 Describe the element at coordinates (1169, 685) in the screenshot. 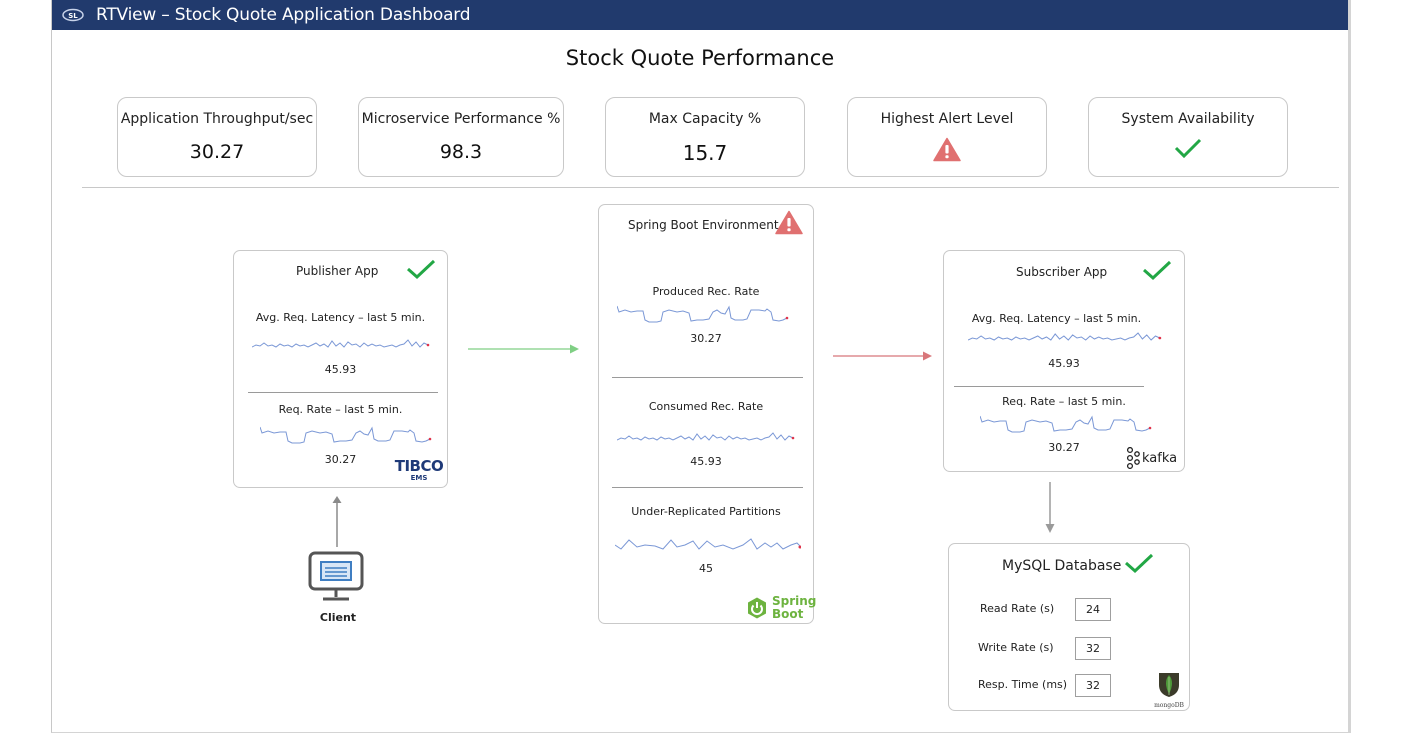

I see `mongodb-leaf-icon` at that location.